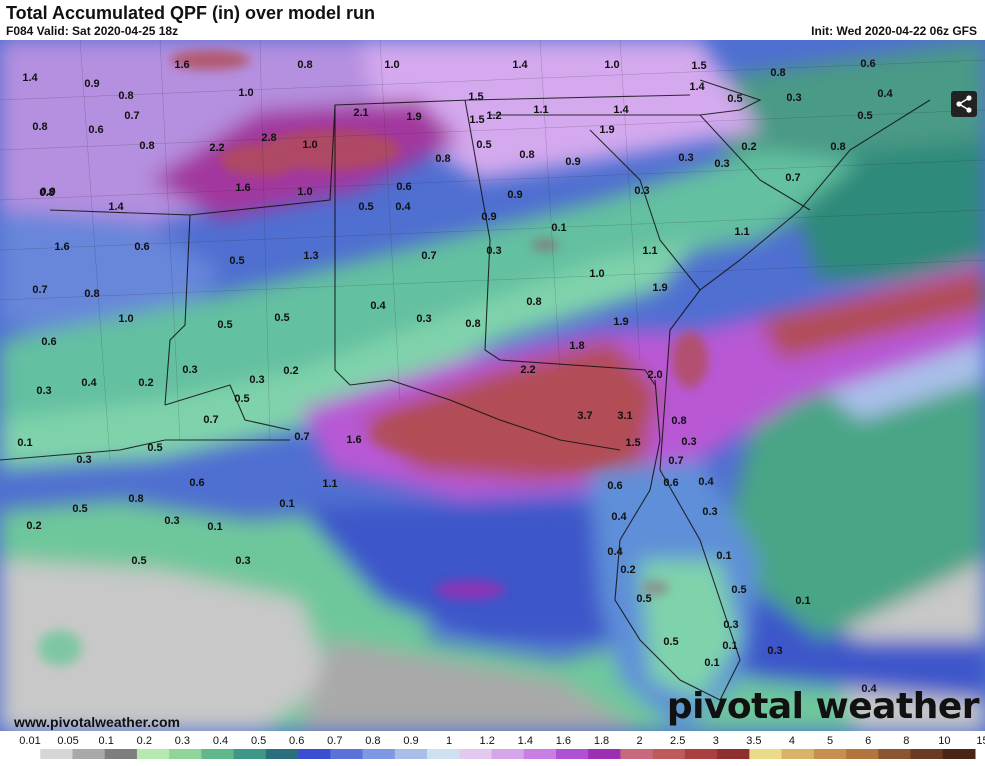 The image size is (985, 766). What do you see at coordinates (296, 741) in the screenshot?
I see `legend-tick-label: 0.6` at bounding box center [296, 741].